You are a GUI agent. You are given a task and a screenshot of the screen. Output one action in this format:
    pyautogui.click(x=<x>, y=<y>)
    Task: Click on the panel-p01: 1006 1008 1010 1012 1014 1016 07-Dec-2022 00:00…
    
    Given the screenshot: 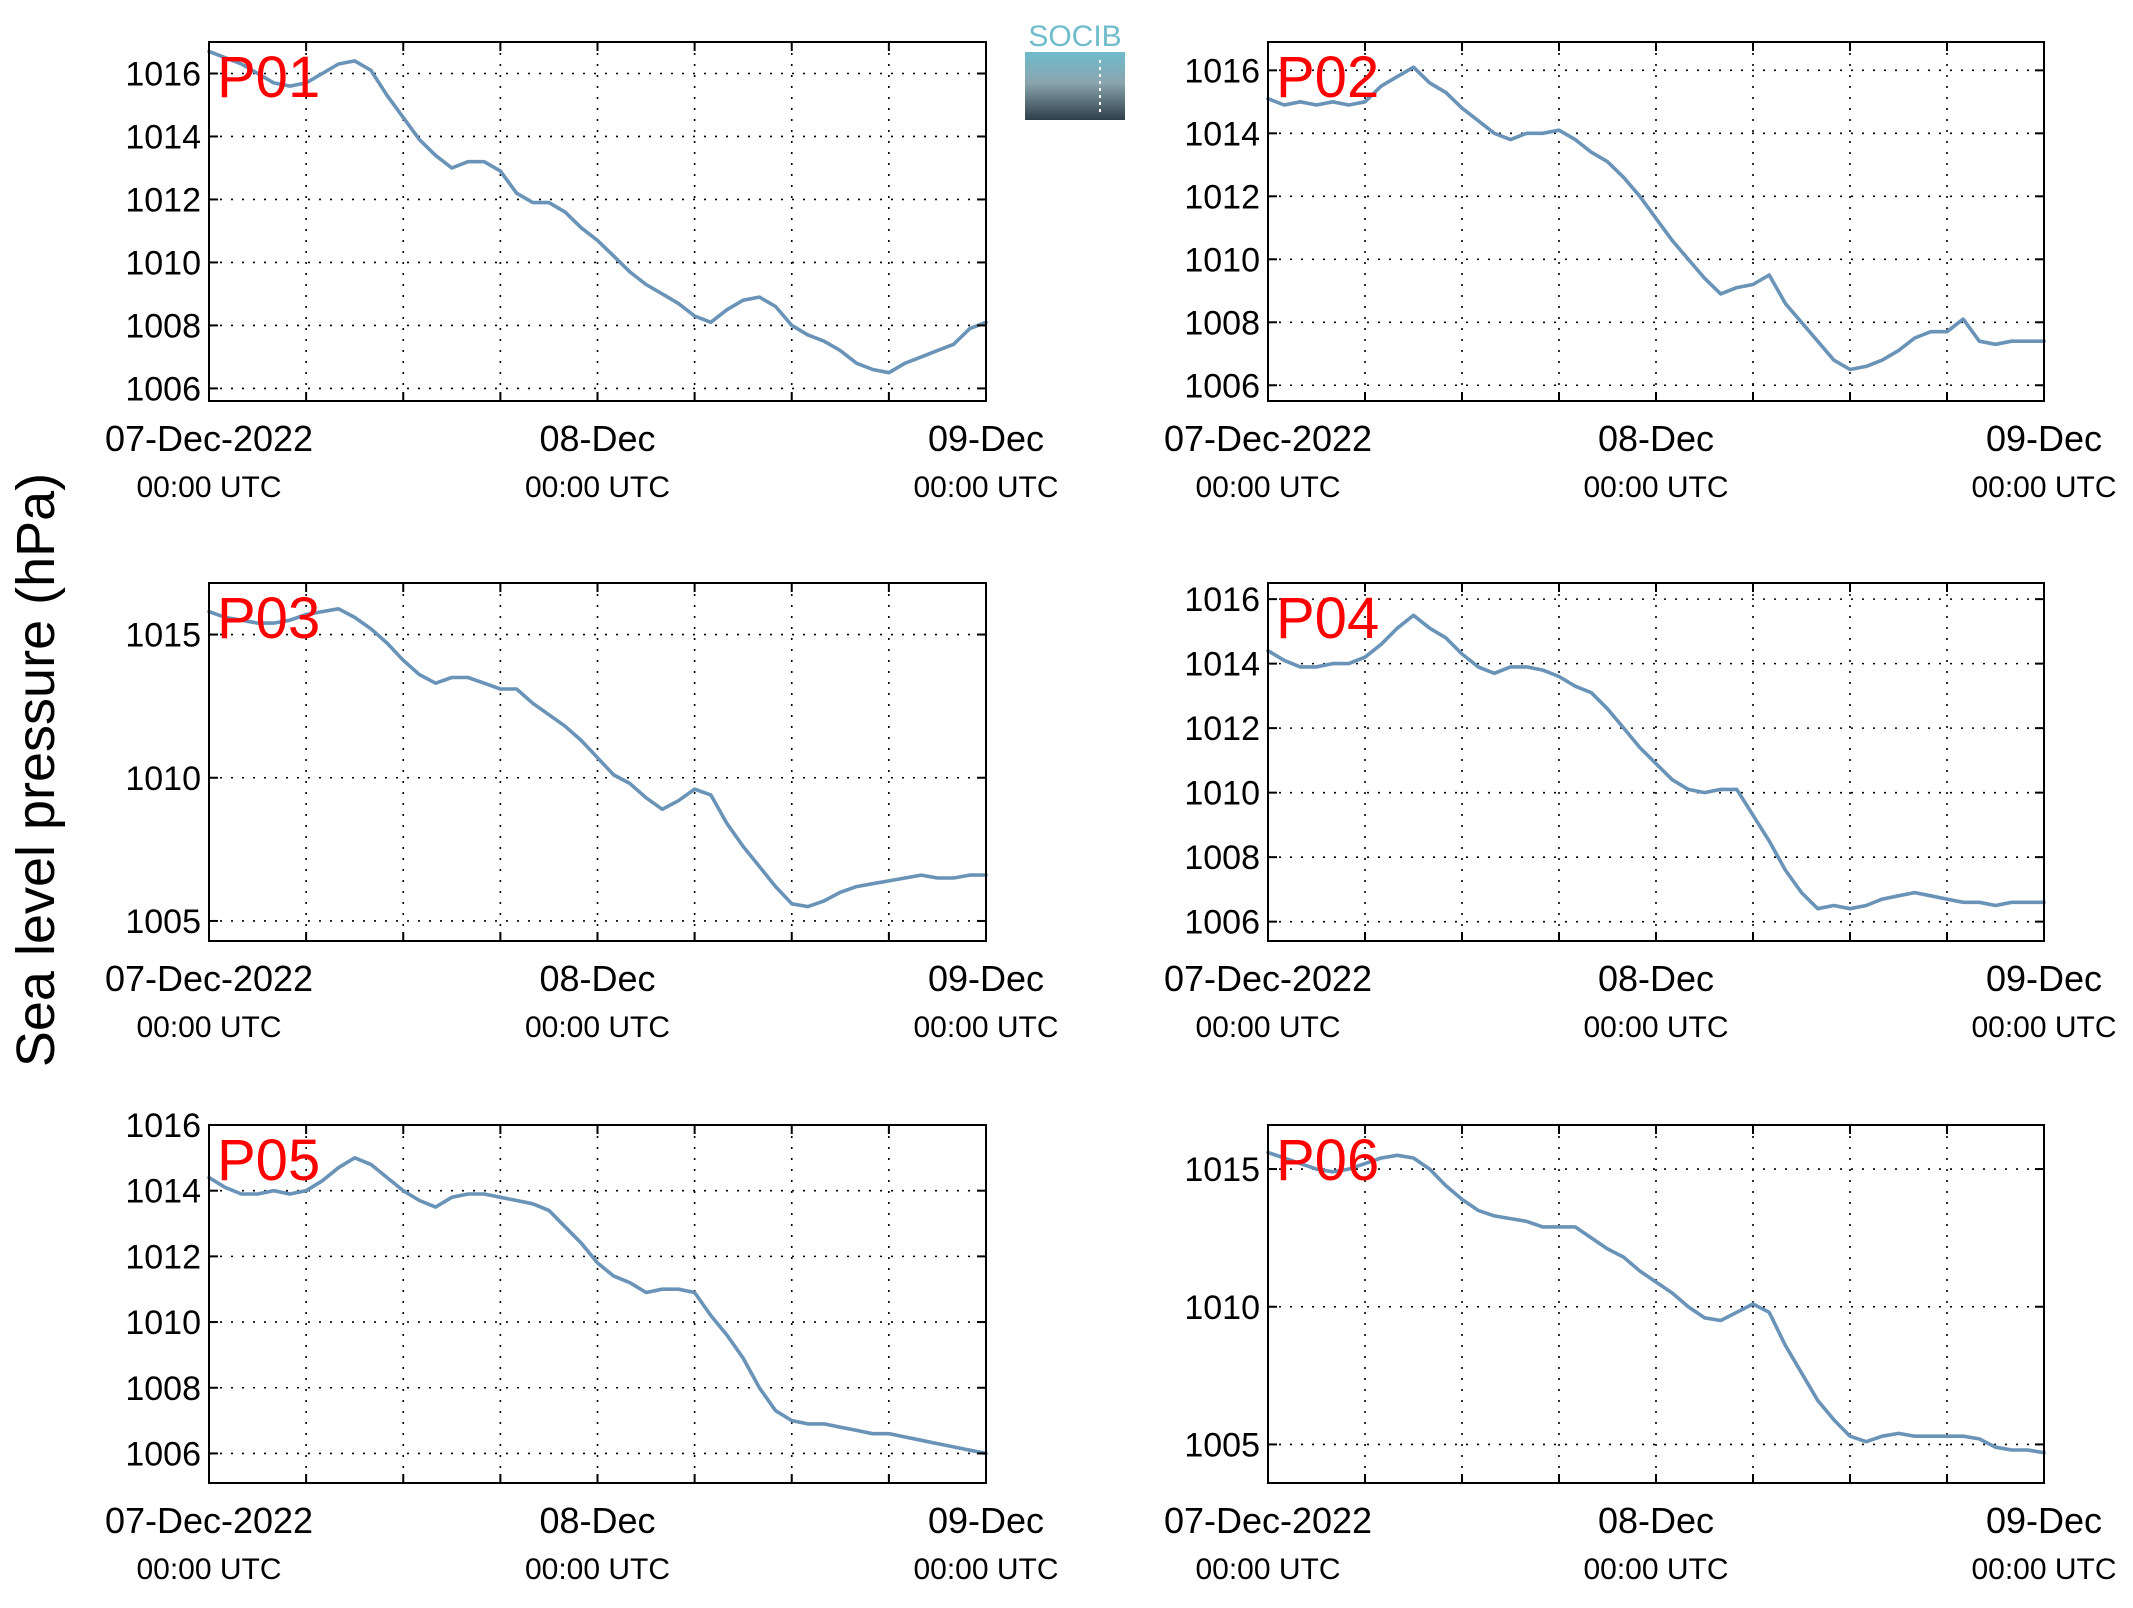 What is the action you would take?
    pyautogui.click(x=582, y=272)
    